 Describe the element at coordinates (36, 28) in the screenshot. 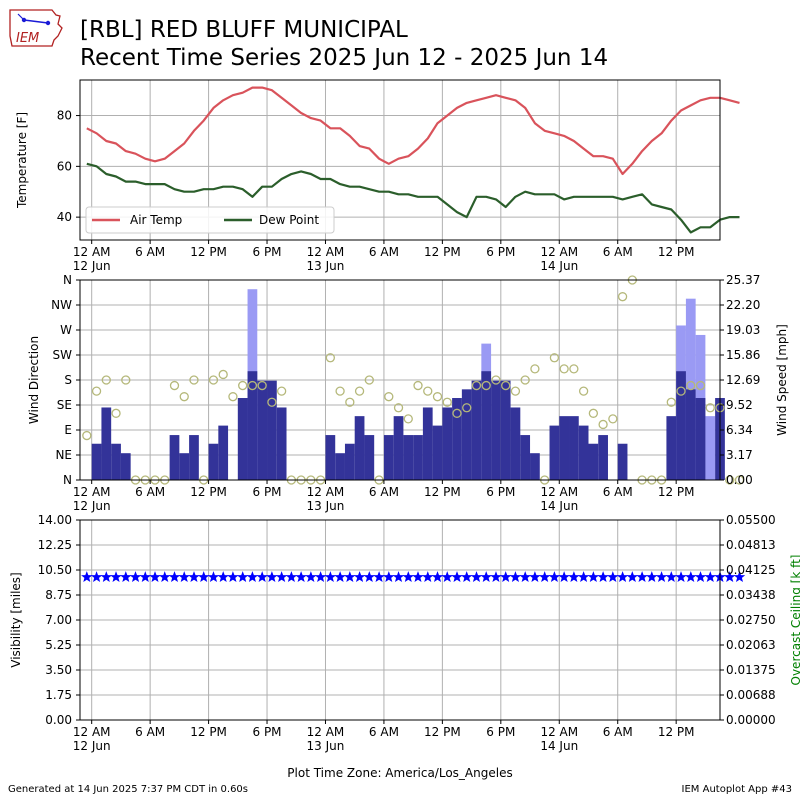

I see `iem-logo: IEM` at that location.